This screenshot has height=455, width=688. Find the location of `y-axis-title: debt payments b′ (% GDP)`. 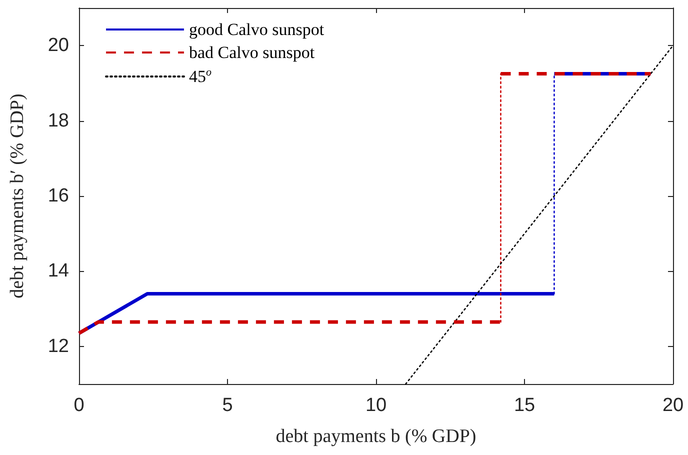

y-axis-title: debt payments b′ (% GDP) is located at coordinates (17, 196).